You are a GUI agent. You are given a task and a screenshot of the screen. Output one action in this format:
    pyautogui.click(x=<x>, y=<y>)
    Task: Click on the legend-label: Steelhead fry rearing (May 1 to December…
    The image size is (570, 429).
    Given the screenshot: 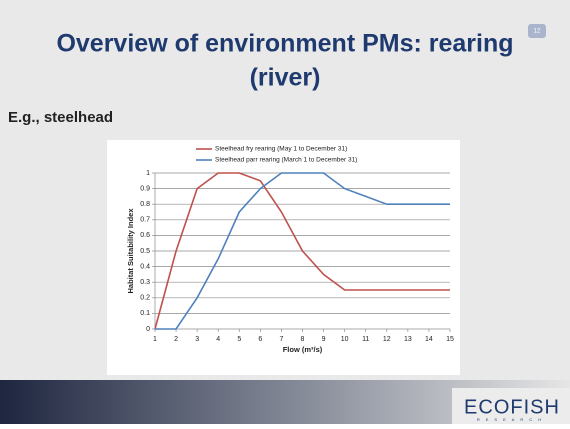 What is the action you would take?
    pyautogui.click(x=281, y=149)
    